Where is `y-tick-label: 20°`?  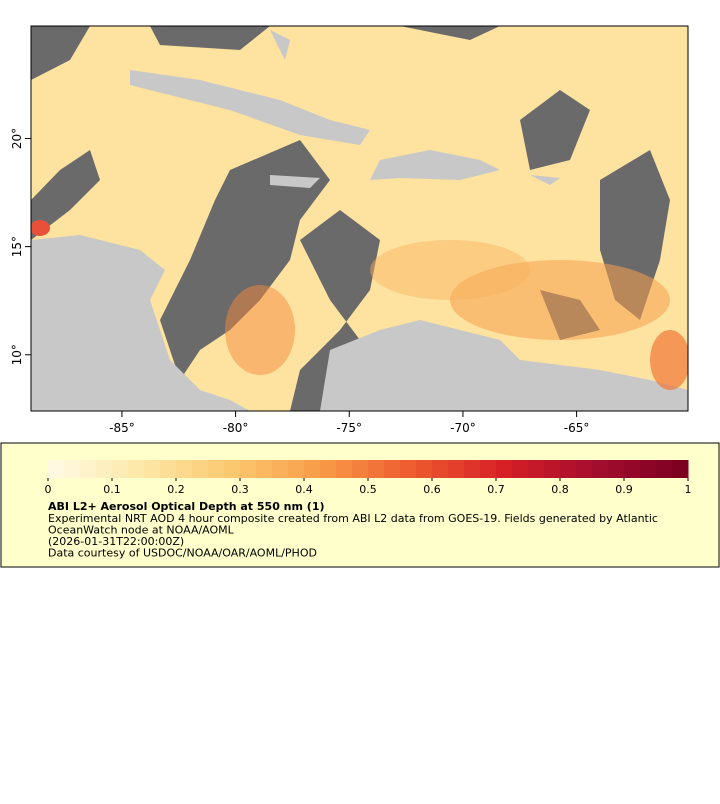 y-tick-label: 20° is located at coordinates (17, 138).